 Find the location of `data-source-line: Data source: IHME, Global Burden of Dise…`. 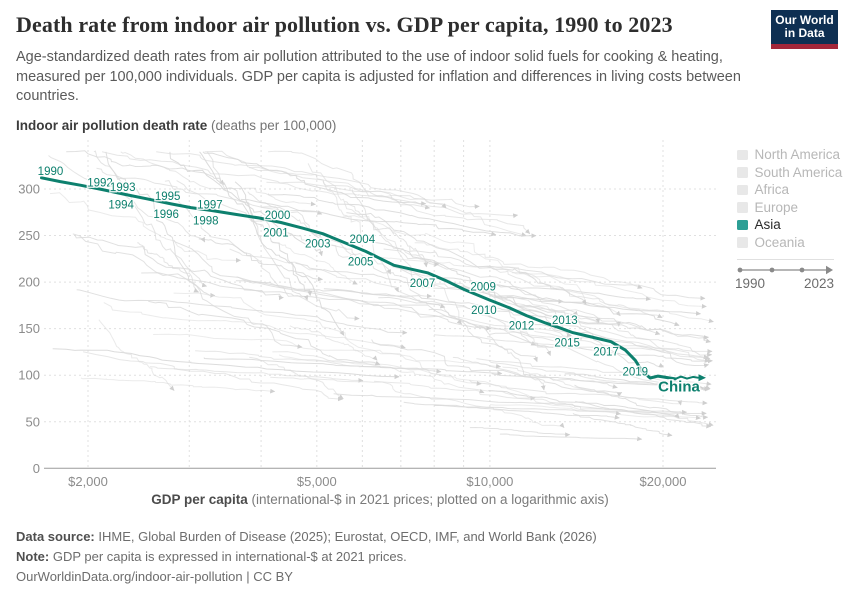

data-source-line: Data source: IHME, Global Burden of Dise… is located at coordinates (306, 537).